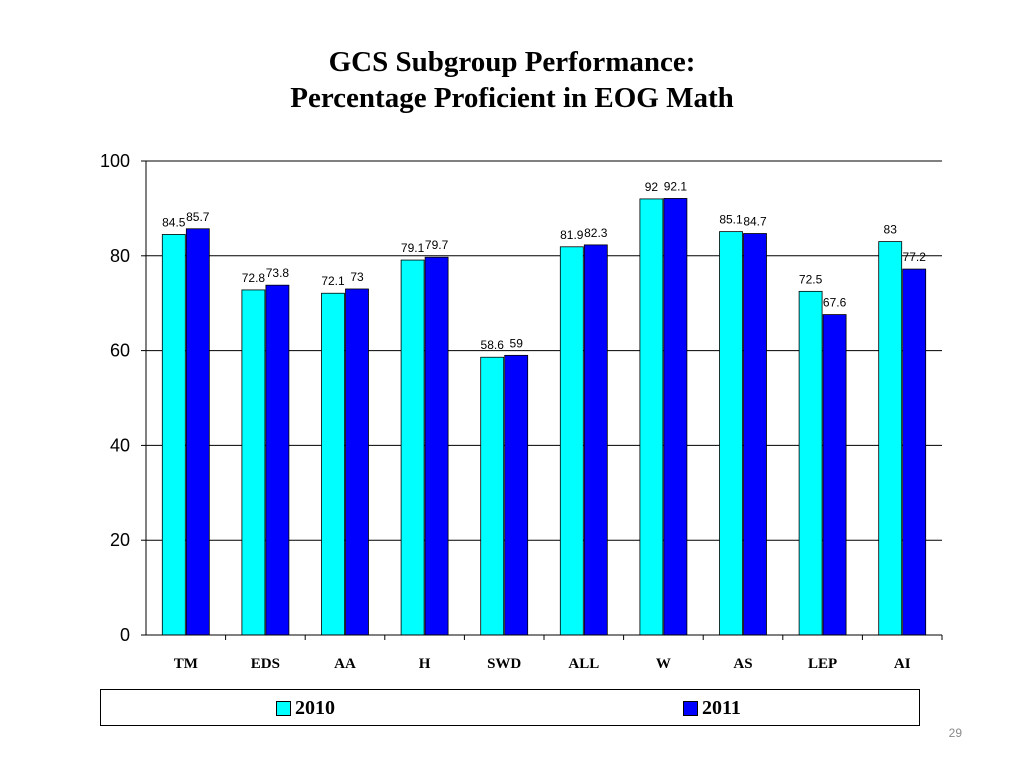 The image size is (1024, 768). What do you see at coordinates (721, 708) in the screenshot?
I see `legend-label-2011: 2011` at bounding box center [721, 708].